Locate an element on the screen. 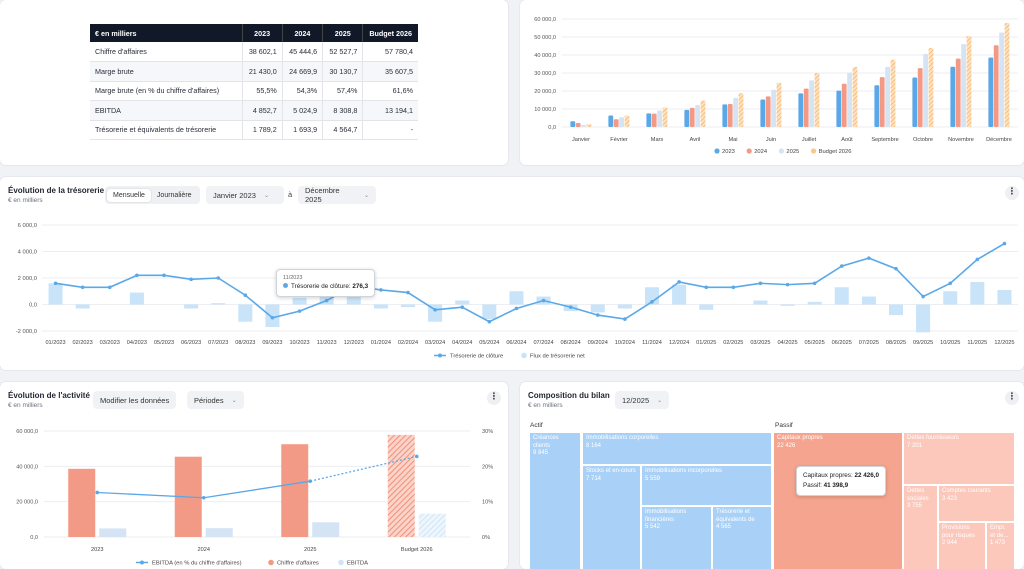 The image size is (1024, 569). table-cell: EBITDA is located at coordinates (166, 110).